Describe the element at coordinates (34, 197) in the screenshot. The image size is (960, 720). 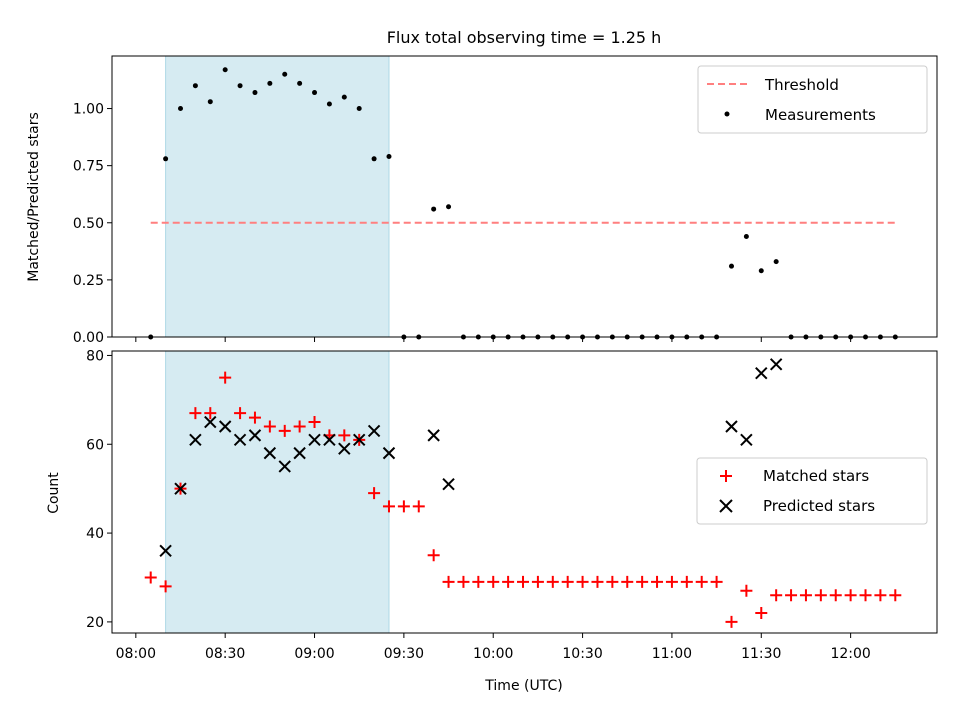
I see `top-y-axis-label: Matched/Predicted stars` at that location.